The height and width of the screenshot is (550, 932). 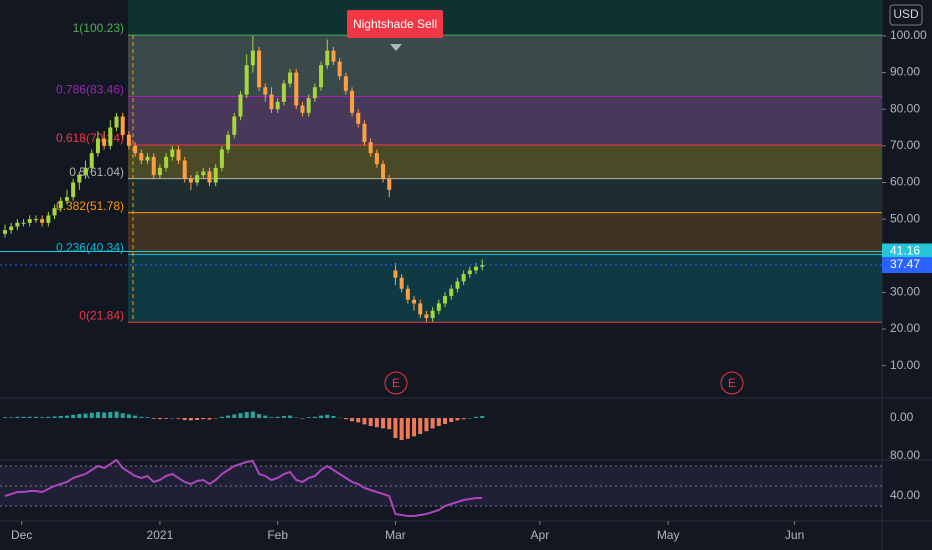 What do you see at coordinates (668, 535) in the screenshot?
I see `x-tick-label: May` at bounding box center [668, 535].